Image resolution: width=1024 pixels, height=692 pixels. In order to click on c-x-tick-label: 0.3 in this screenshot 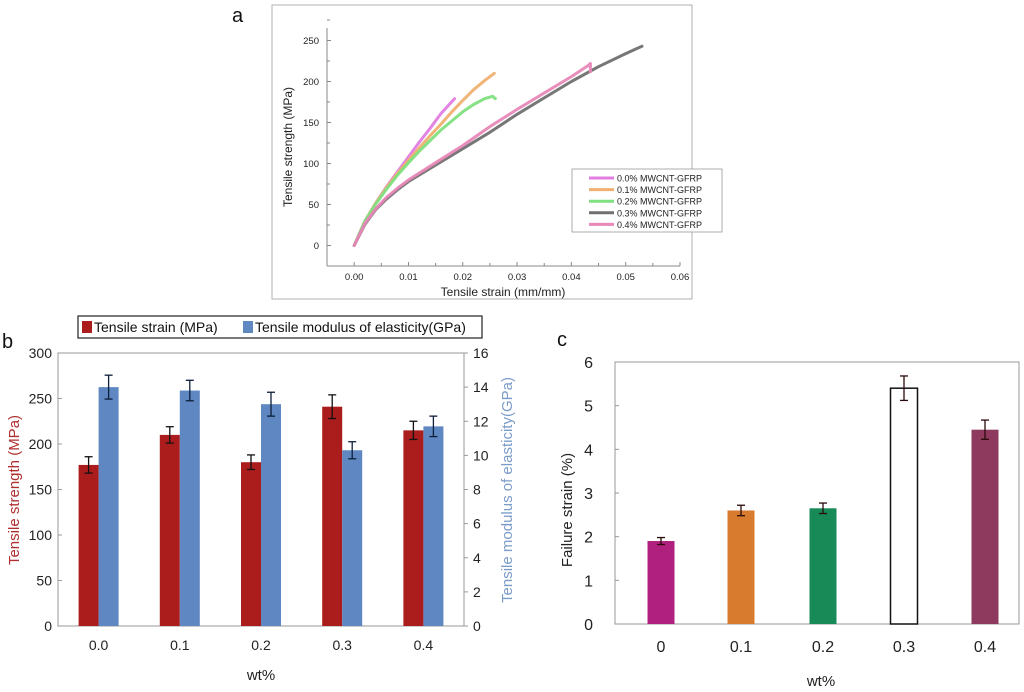, I will do `click(904, 647)`.